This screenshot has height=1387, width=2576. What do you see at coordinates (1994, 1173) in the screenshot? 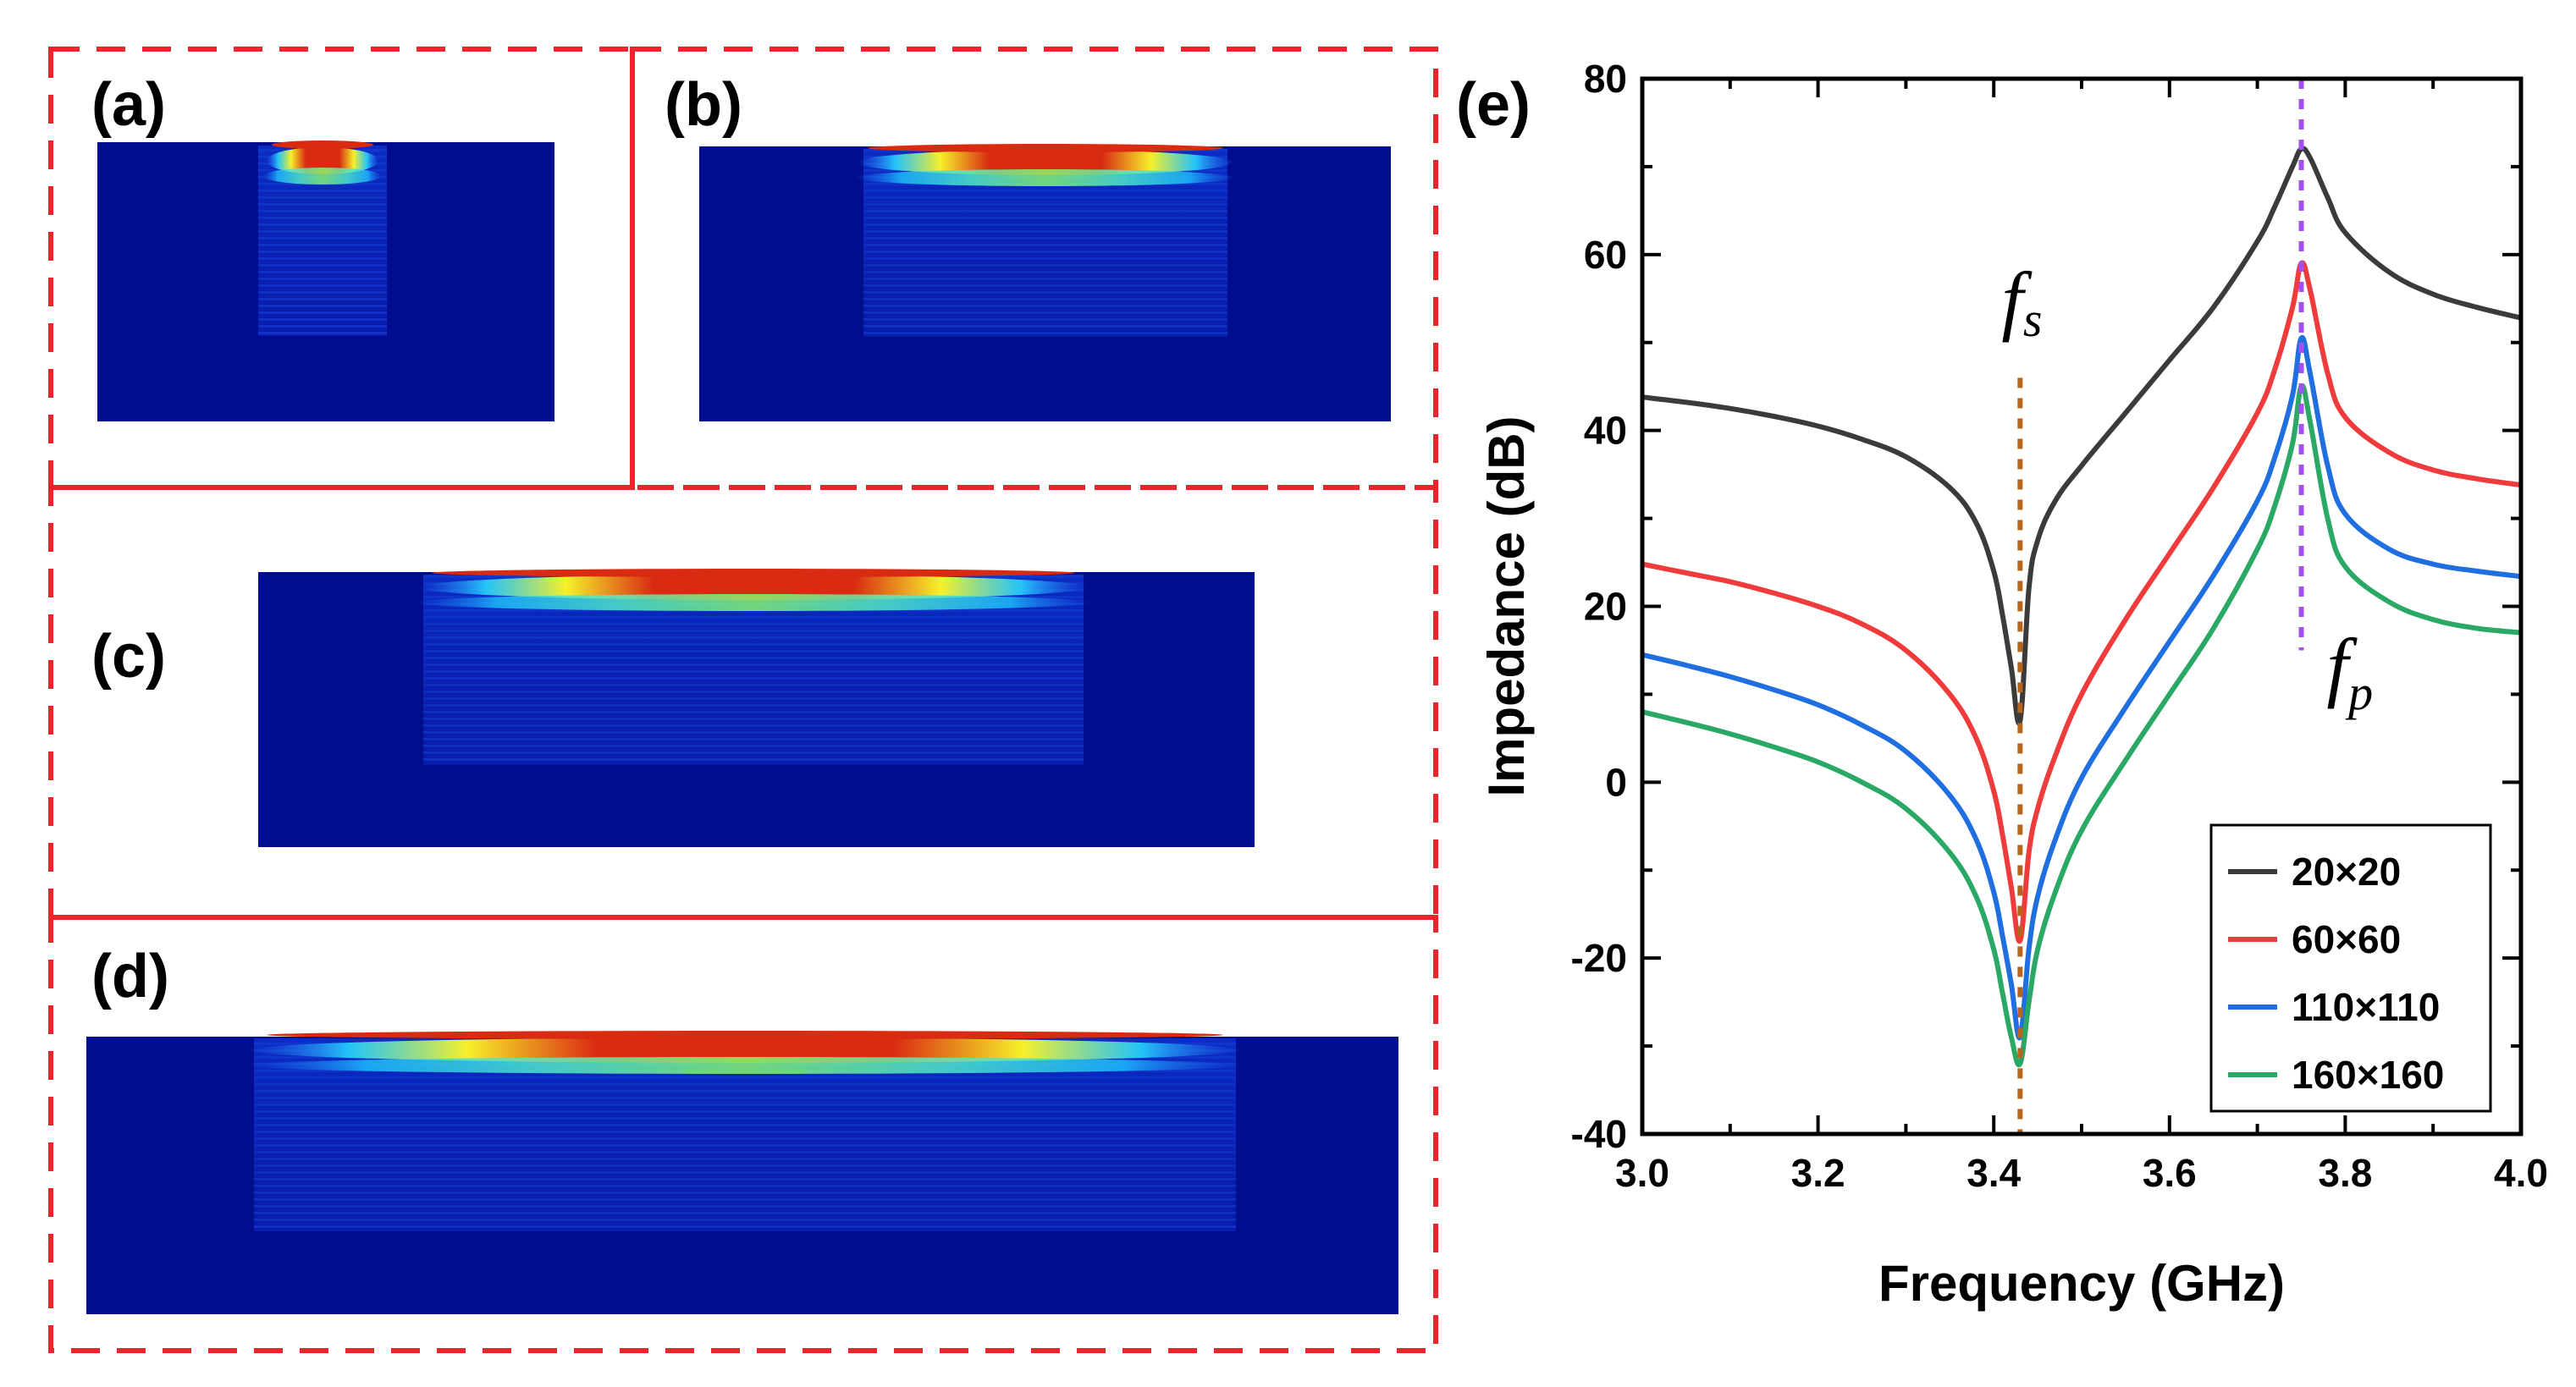
I see `x-tick-label: 3.4` at bounding box center [1994, 1173].